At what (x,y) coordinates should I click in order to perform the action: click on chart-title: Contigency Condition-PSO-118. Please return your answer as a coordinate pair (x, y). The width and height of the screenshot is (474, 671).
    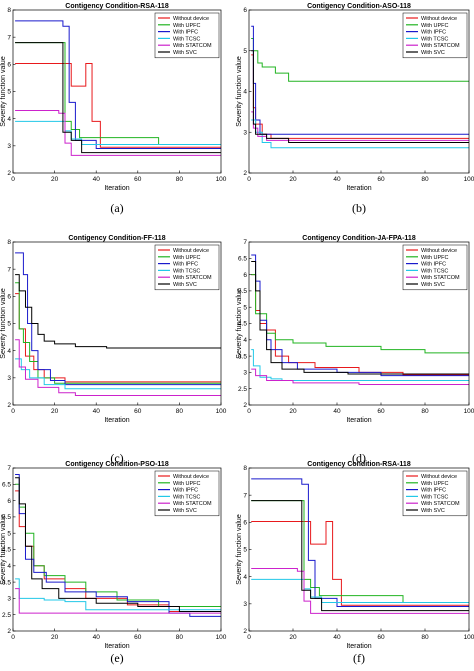
    Looking at the image, I should click on (117, 464).